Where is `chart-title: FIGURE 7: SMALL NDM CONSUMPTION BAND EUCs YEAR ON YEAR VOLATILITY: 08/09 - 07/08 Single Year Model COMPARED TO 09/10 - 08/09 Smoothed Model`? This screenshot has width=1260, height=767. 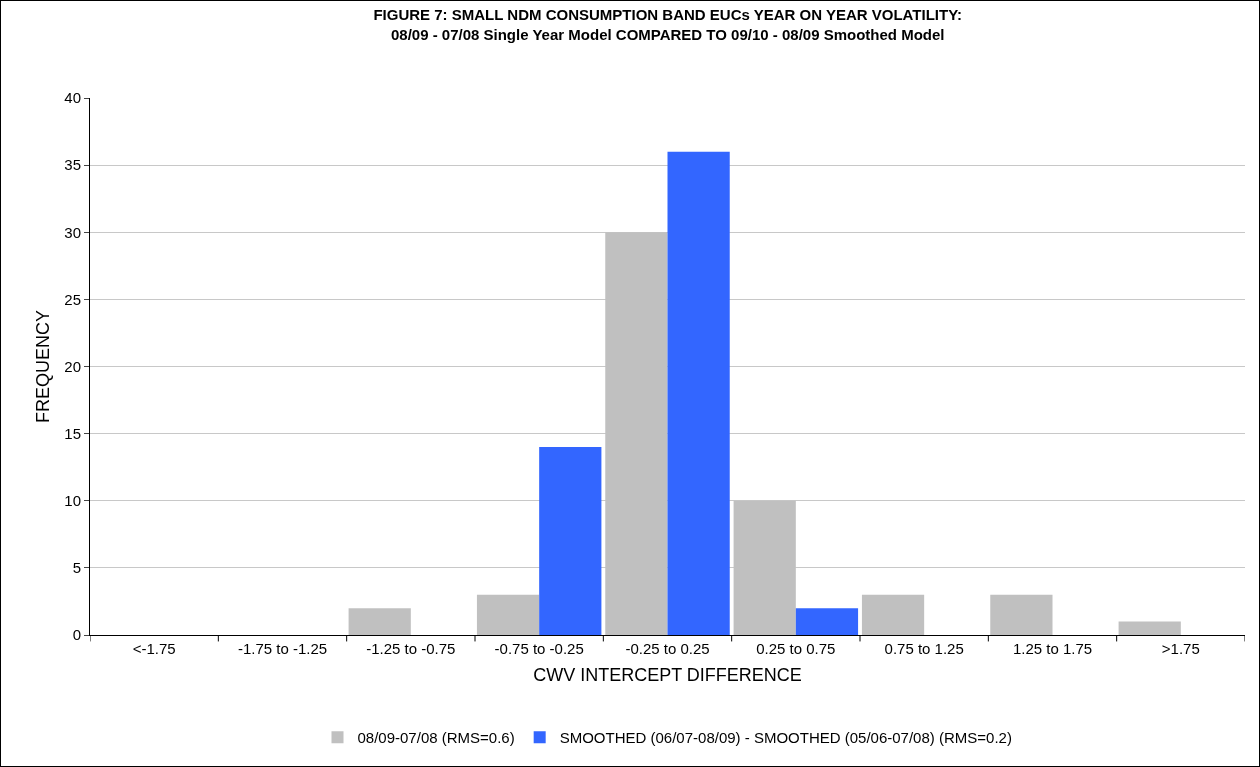 chart-title: FIGURE 7: SMALL NDM CONSUMPTION BAND EUCs YEAR ON YEAR VOLATILITY: 08/09 - 07/08 Single Year Model COMPARED TO 09/10 - 08/09 Smoothed Model is located at coordinates (668, 24).